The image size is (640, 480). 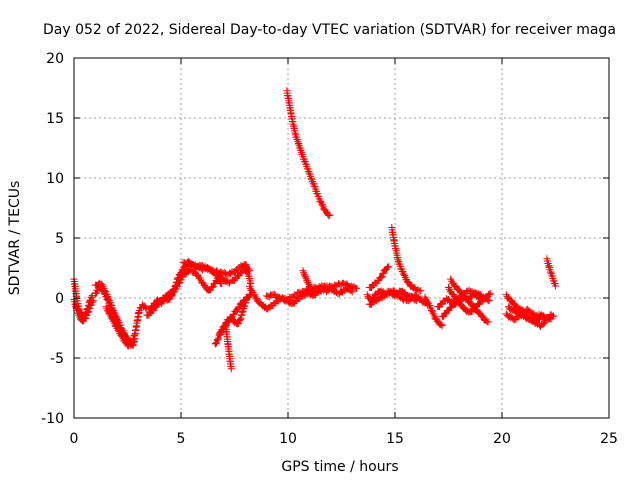 What do you see at coordinates (15, 238) in the screenshot?
I see `y-axis-title: SDTVAR / TECUs` at bounding box center [15, 238].